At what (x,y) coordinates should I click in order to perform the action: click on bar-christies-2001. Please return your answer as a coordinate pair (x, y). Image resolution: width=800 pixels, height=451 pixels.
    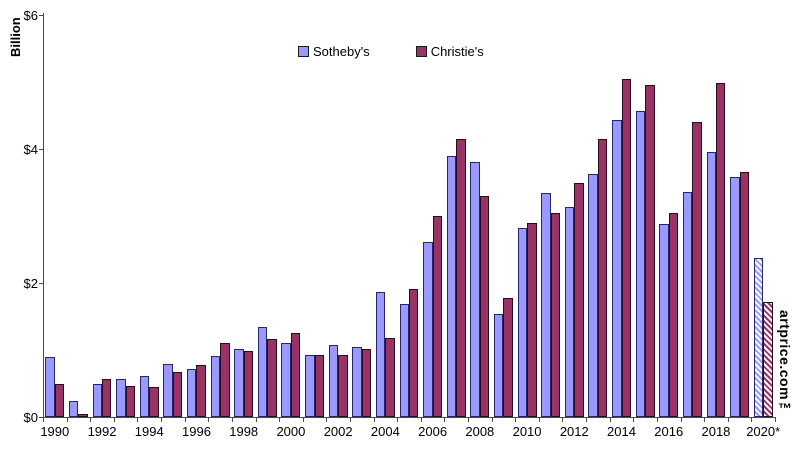
    Looking at the image, I should click on (319, 385).